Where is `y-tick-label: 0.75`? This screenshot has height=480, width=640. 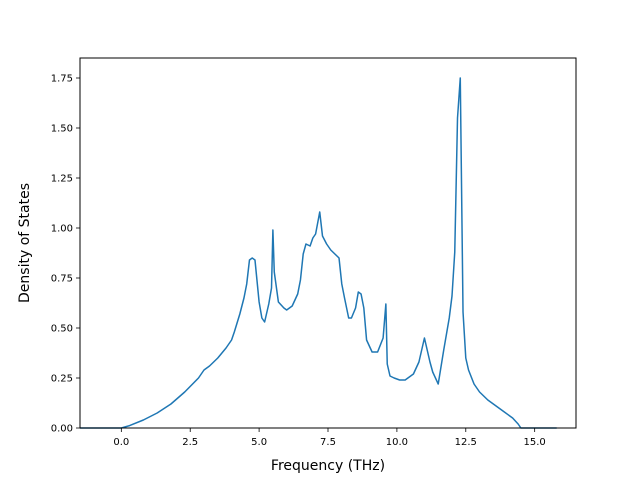
y-tick-label: 0.75 is located at coordinates (62, 279).